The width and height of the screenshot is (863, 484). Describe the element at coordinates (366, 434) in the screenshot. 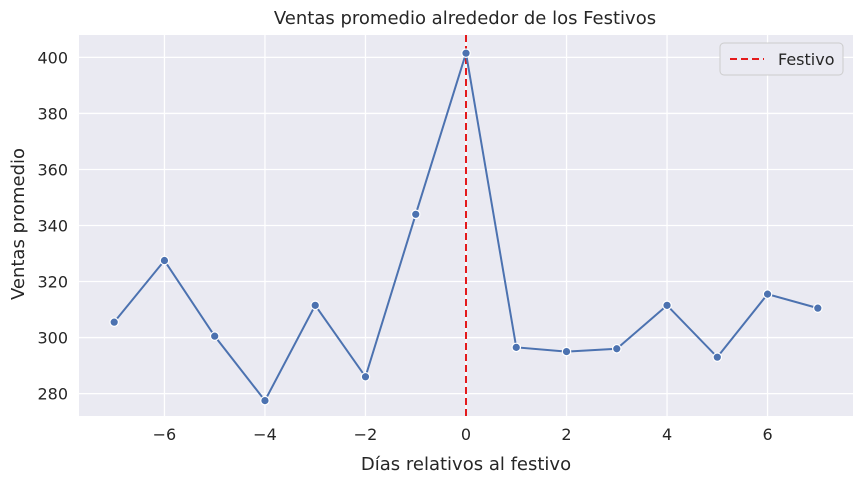

I see `x-tick-label: −2` at that location.